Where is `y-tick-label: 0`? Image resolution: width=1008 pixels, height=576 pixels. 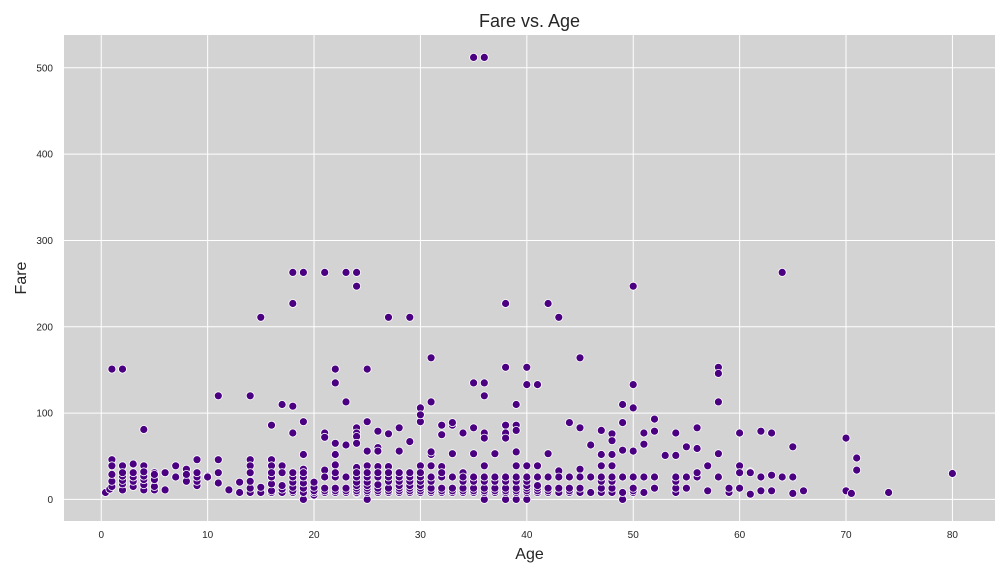
y-tick-label: 0 is located at coordinates (50, 500).